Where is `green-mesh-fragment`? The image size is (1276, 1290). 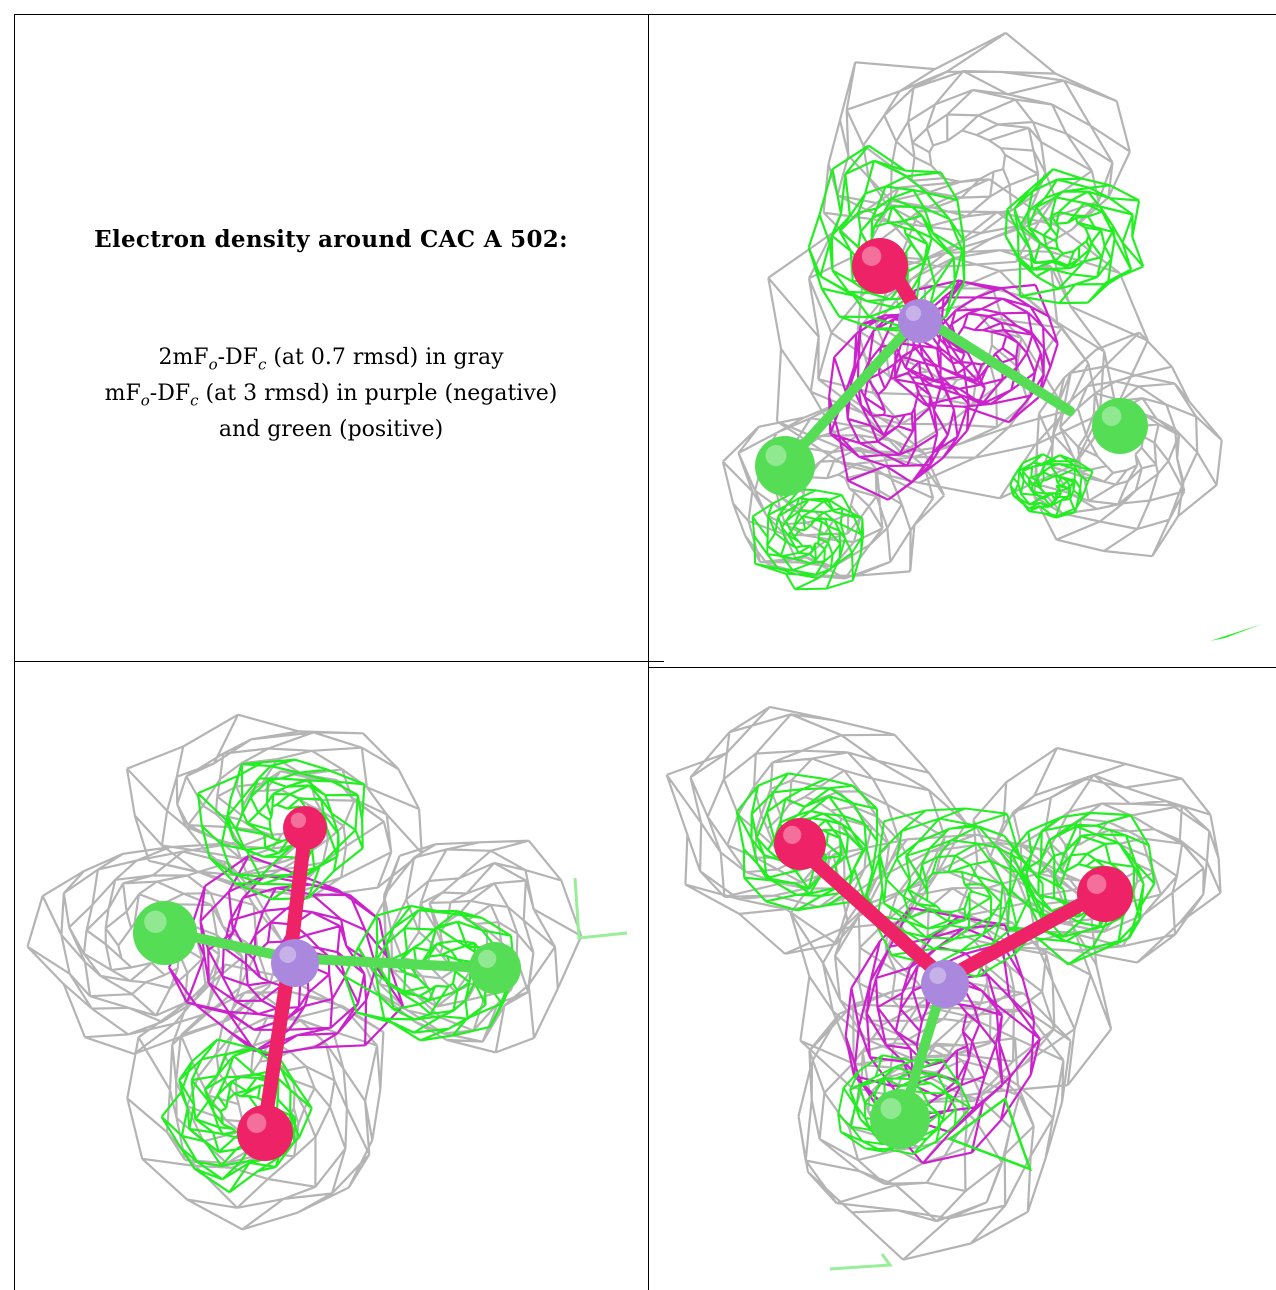 green-mesh-fragment is located at coordinates (990, 1134).